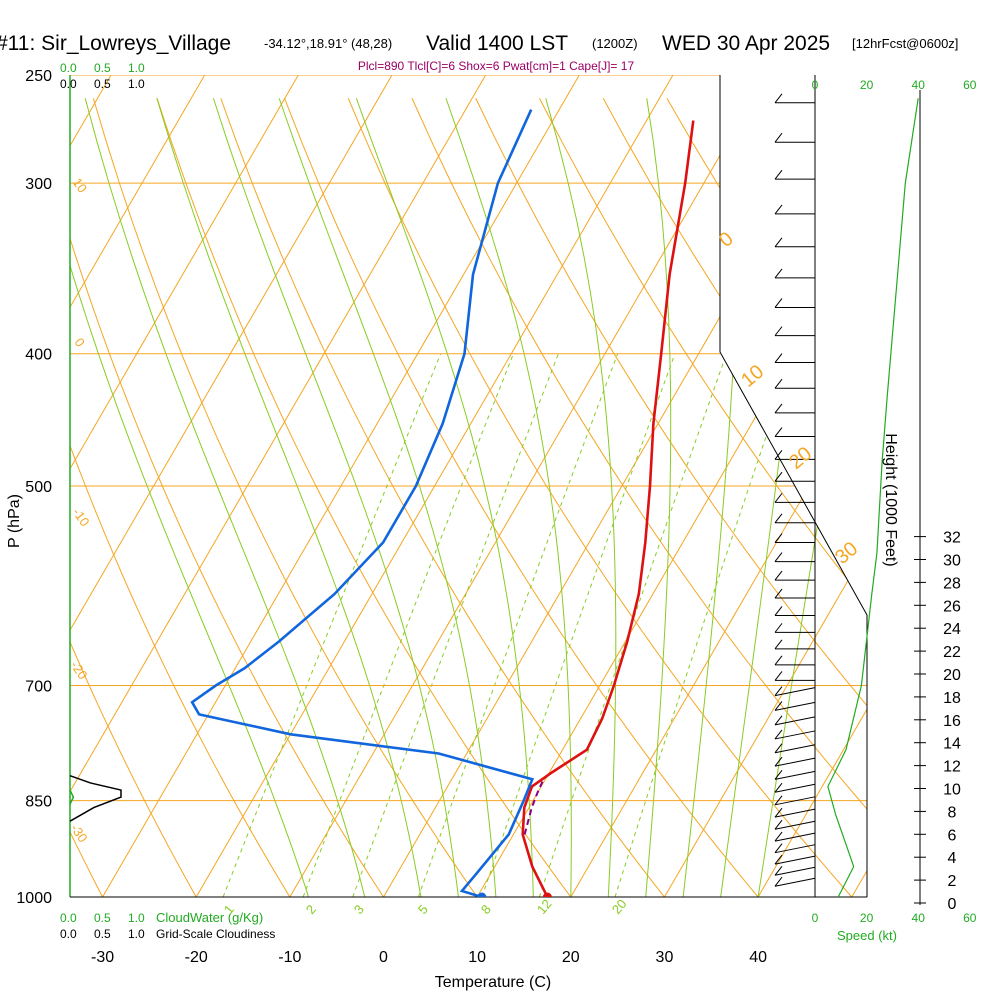 The image size is (1000, 1000). Describe the element at coordinates (383, 957) in the screenshot. I see `temperature-tick-label: 0` at that location.